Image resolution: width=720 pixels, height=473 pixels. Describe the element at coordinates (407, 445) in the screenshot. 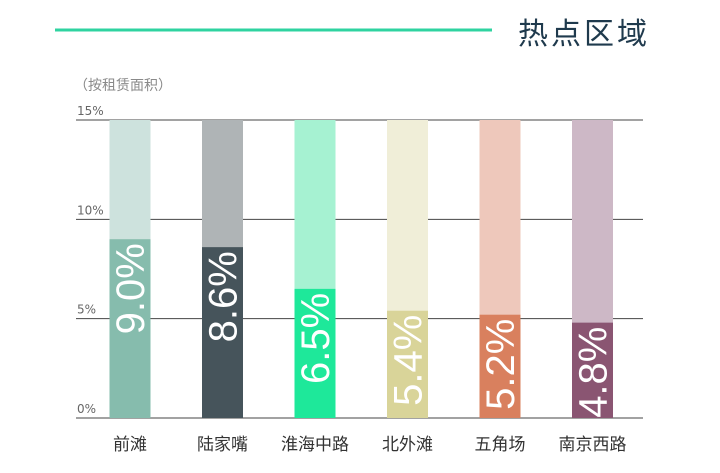

I see `x-category-label: 北外滩` at that location.